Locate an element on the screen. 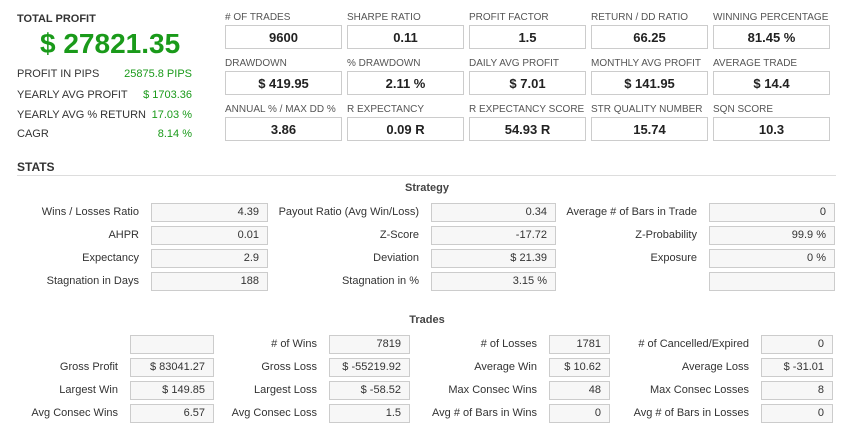  stat-value: $ 21.39 is located at coordinates (493, 258).